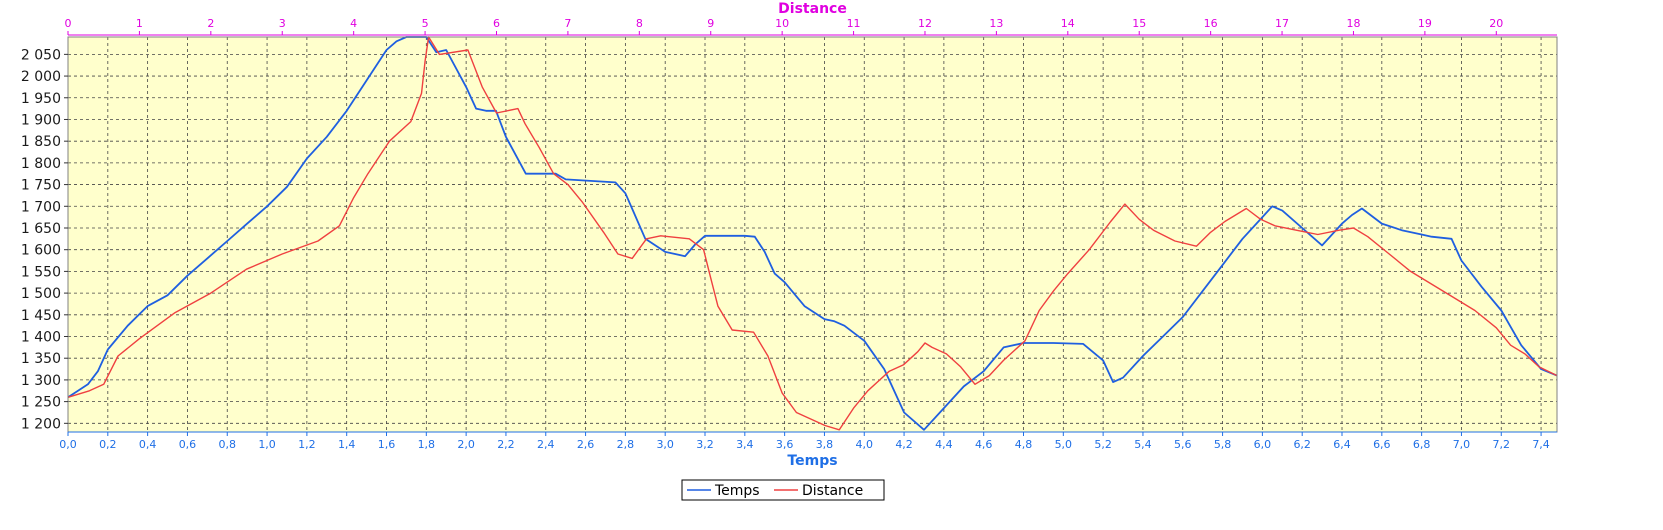 The image size is (1663, 530). I want to click on legend-label-temps: Temps, so click(737, 491).